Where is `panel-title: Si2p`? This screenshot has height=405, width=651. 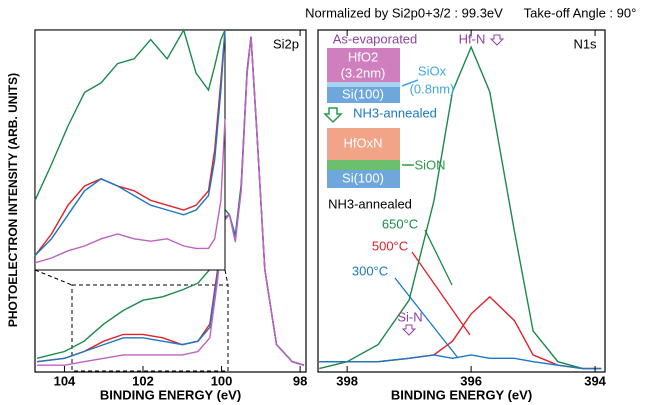 panel-title: Si2p is located at coordinates (286, 43).